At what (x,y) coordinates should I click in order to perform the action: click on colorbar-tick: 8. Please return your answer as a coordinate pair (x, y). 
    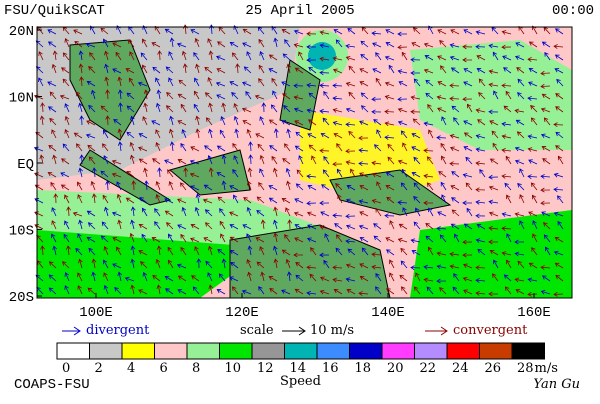
    Looking at the image, I should click on (196, 368).